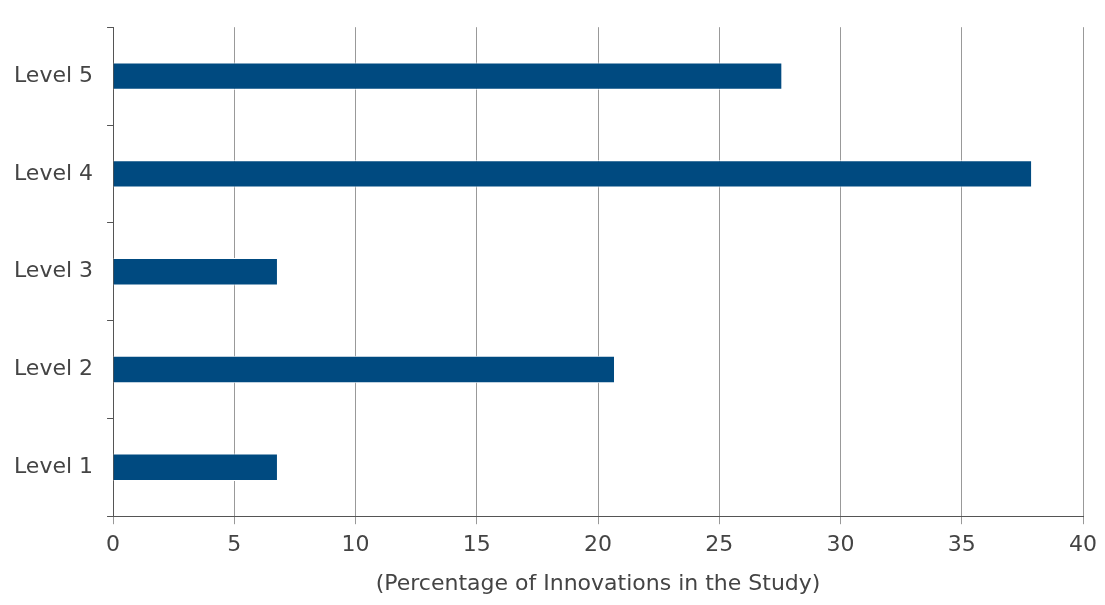  Describe the element at coordinates (234, 544) in the screenshot. I see `x-tick-label: 5` at that location.